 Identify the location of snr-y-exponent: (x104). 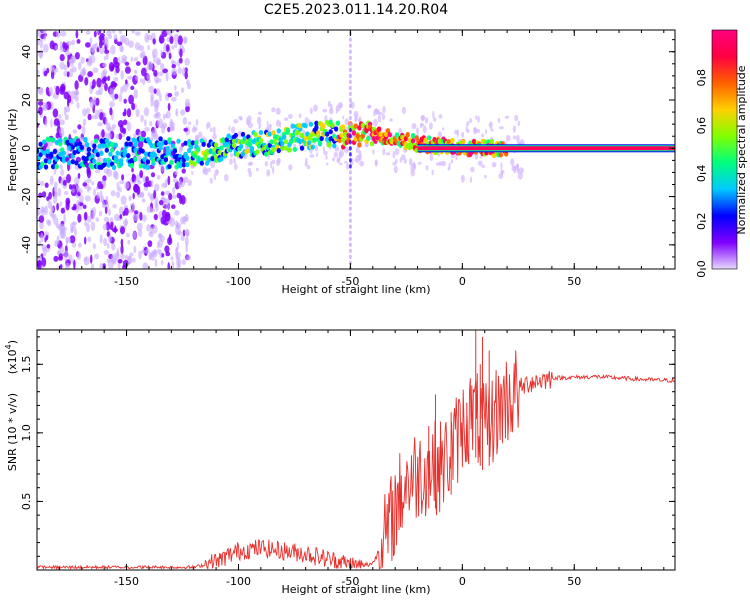
(11, 357).